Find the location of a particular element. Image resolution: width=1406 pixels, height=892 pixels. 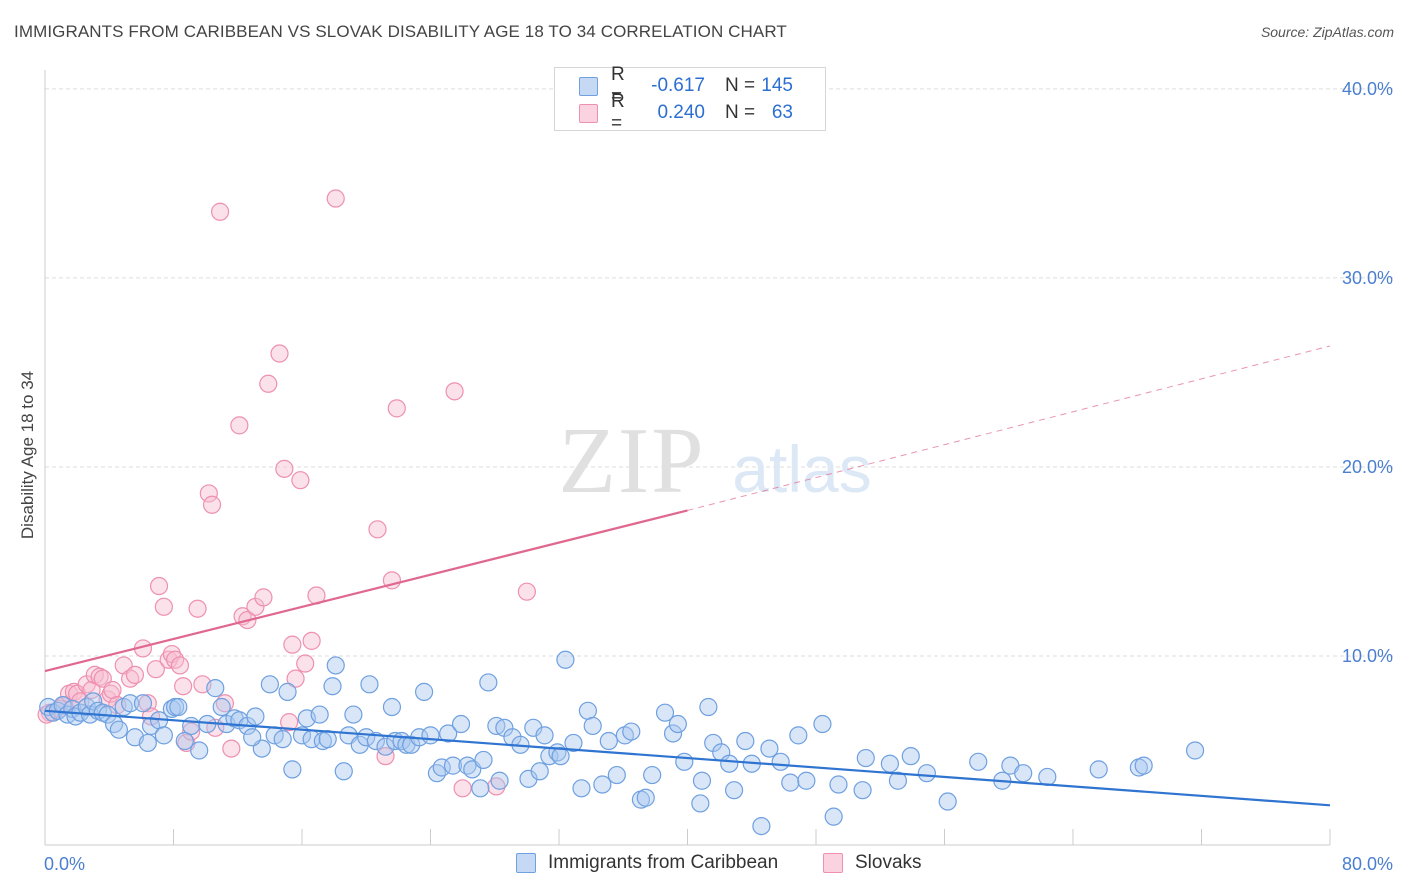

x-tick-labels: 0.0% 80.0% is located at coordinates (718, 864).